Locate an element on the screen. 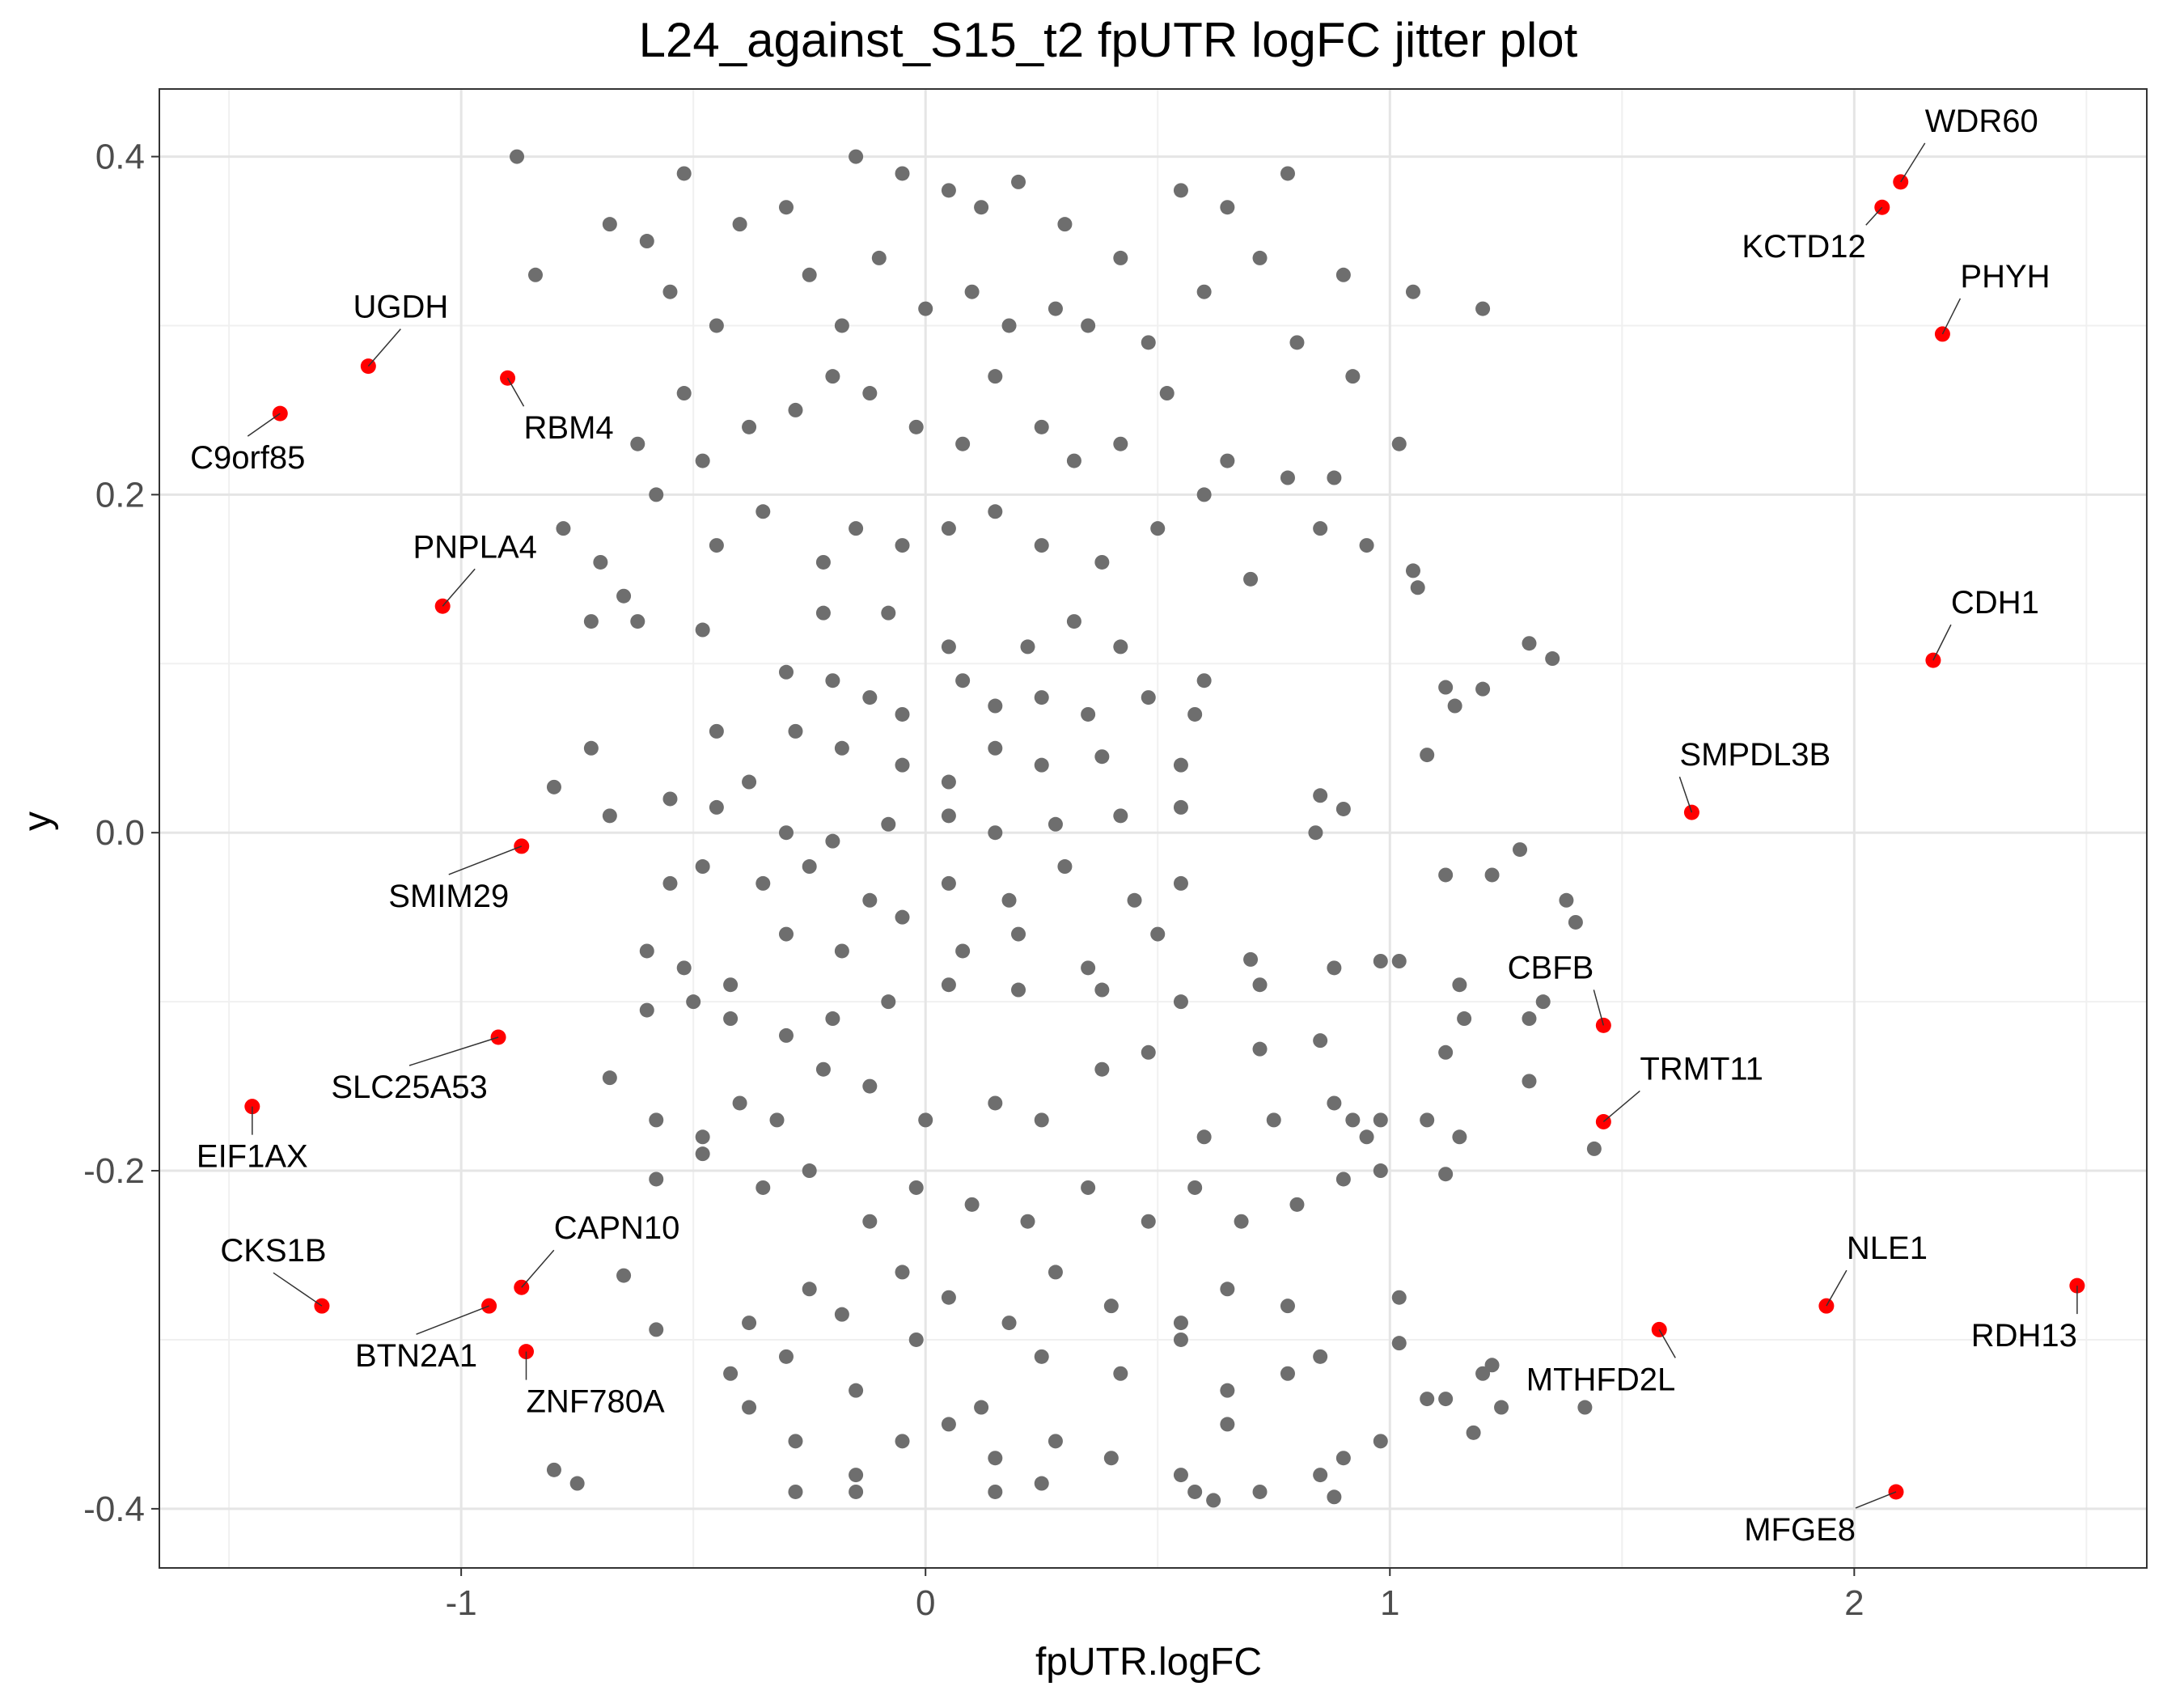 This screenshot has width=2184, height=1699. x-tick-label: 2 is located at coordinates (1854, 1603).